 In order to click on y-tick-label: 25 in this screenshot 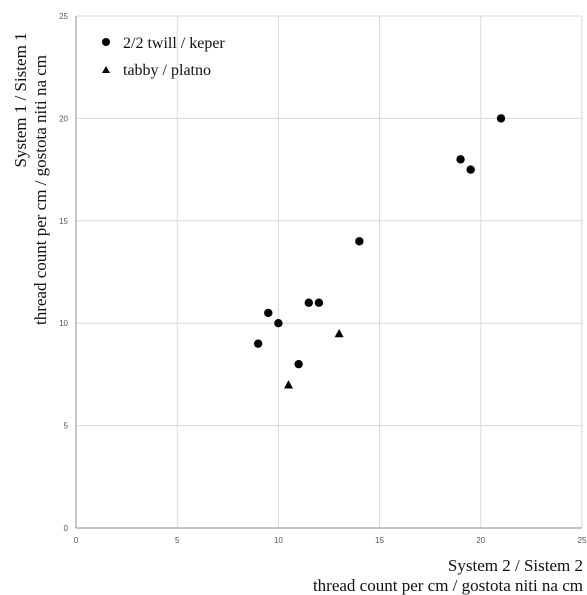, I will do `click(63, 16)`.